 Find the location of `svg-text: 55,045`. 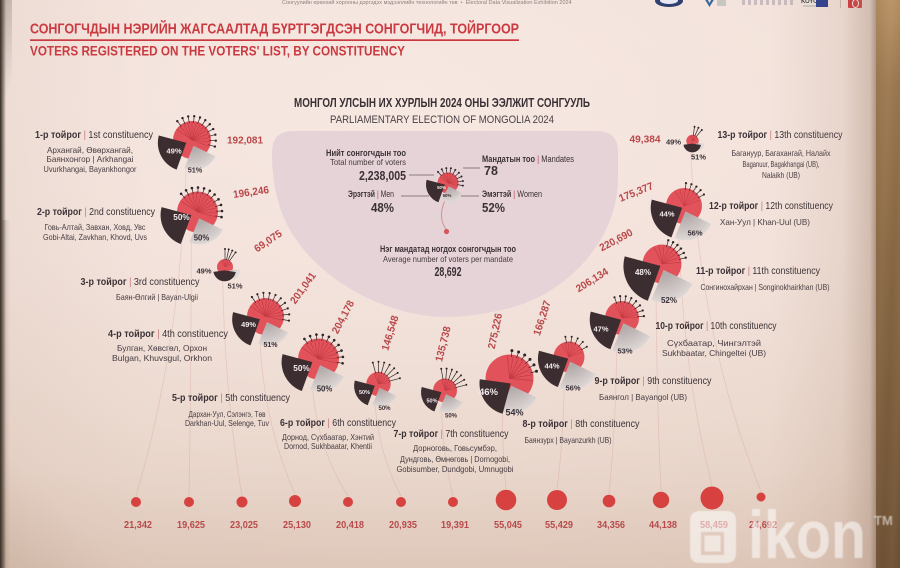

svg-text: 55,045 is located at coordinates (508, 525).